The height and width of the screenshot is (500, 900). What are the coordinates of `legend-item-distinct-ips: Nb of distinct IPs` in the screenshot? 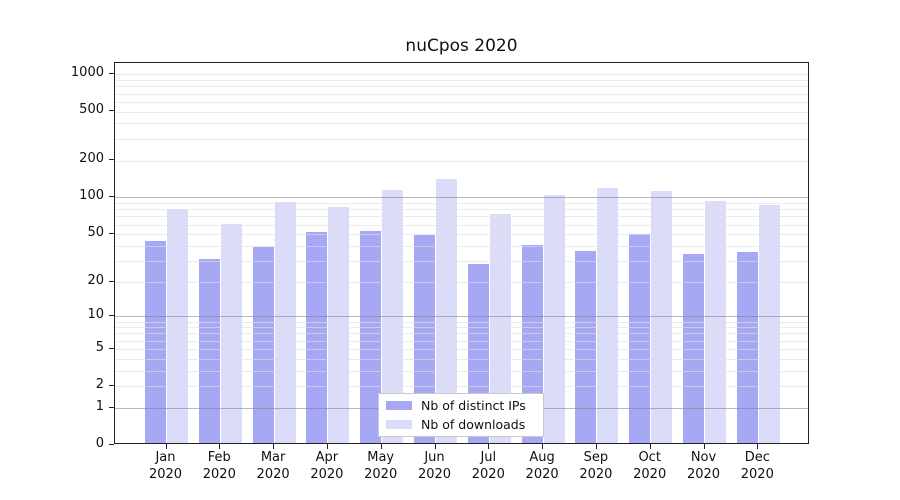 It's located at (461, 405).